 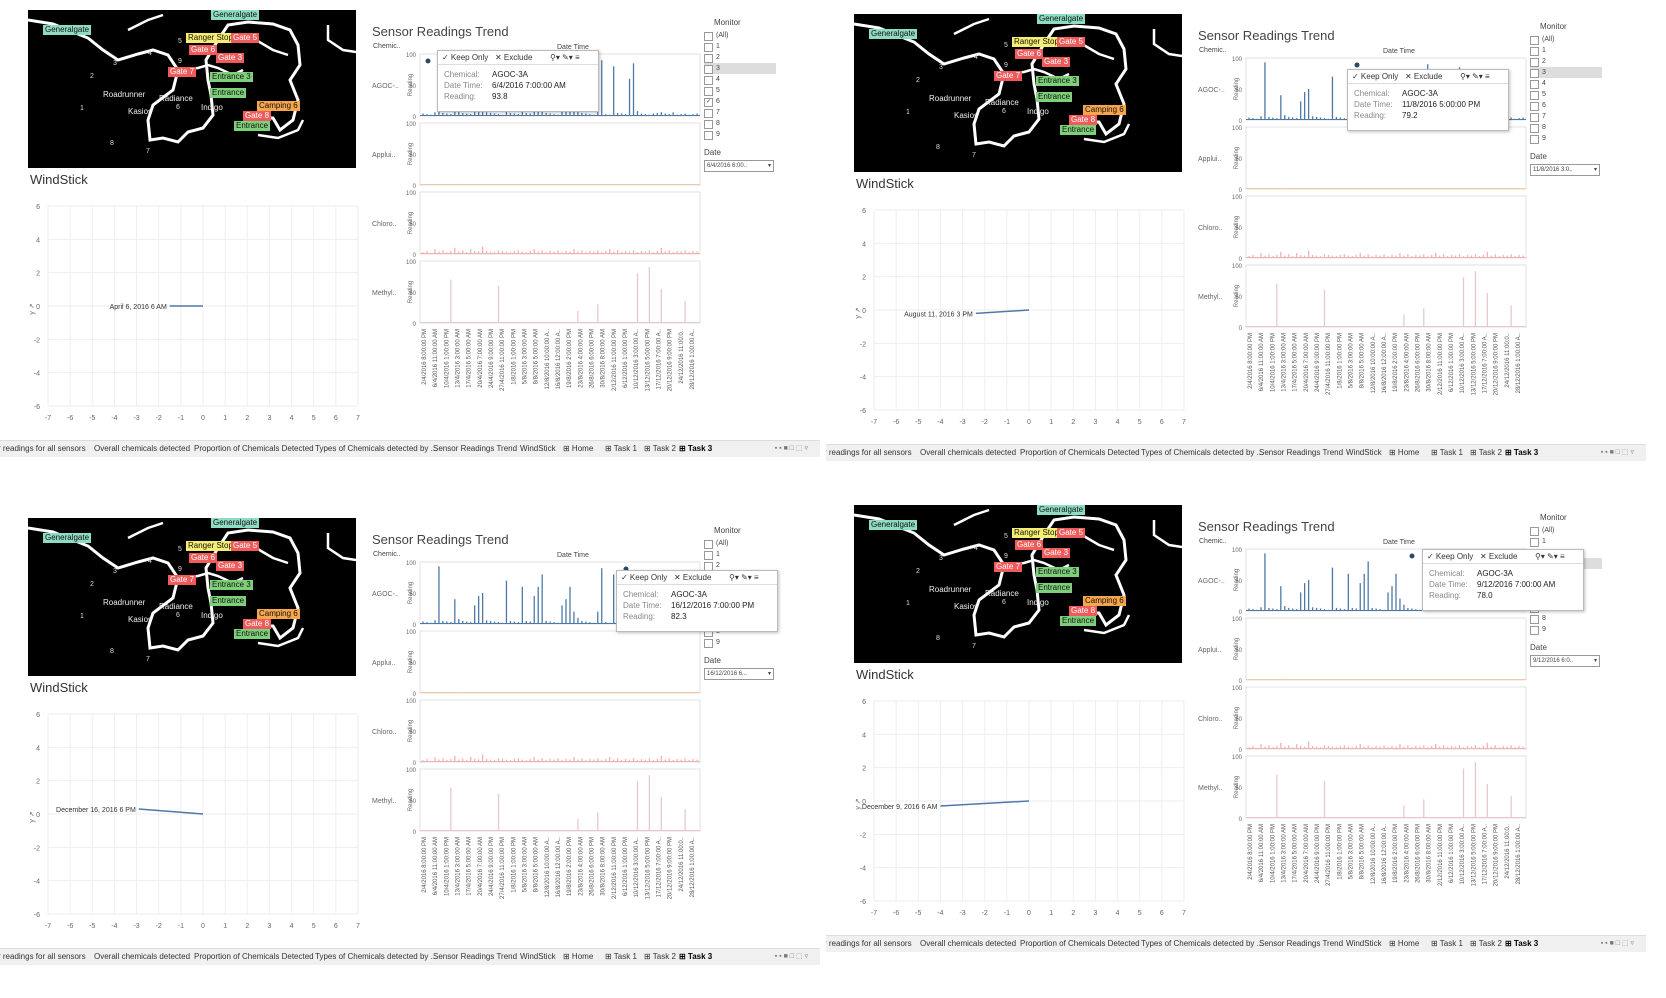 What do you see at coordinates (740, 68) in the screenshot?
I see `monitor-option: 3` at bounding box center [740, 68].